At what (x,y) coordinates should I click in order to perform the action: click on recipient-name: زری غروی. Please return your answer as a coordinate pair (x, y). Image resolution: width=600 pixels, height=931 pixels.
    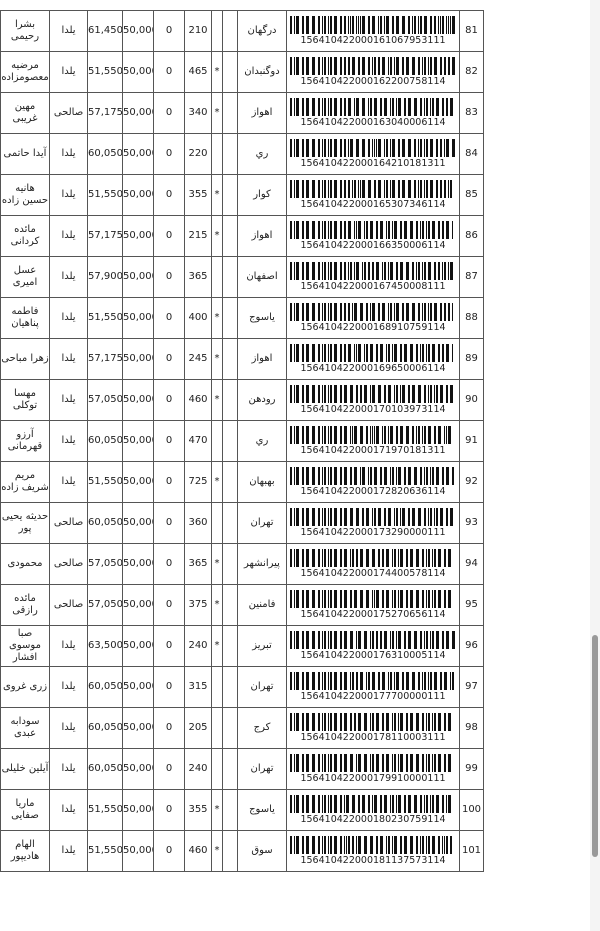
    Looking at the image, I should click on (25, 687).